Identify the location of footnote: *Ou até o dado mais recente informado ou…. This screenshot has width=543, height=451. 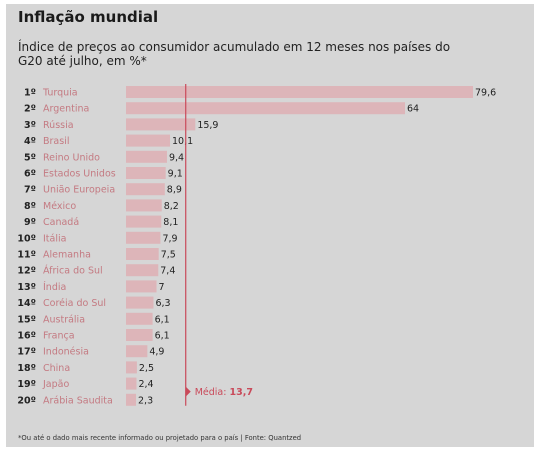
(160, 438).